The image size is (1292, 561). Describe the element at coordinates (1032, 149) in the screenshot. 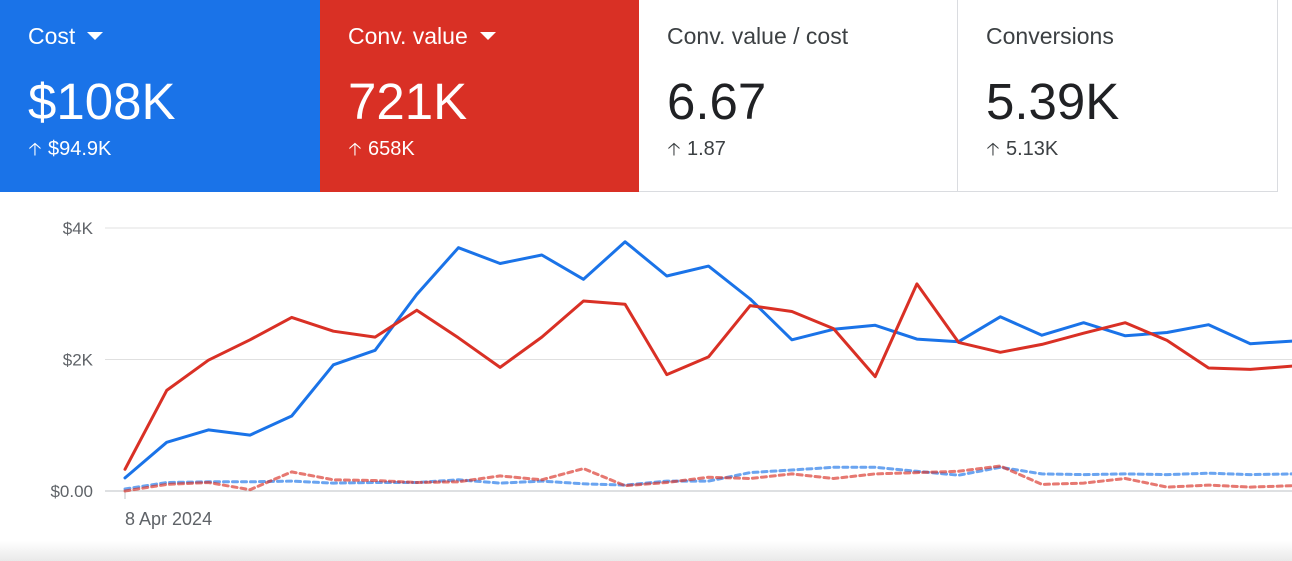

I see `metric-delta-text: 5.13K` at that location.